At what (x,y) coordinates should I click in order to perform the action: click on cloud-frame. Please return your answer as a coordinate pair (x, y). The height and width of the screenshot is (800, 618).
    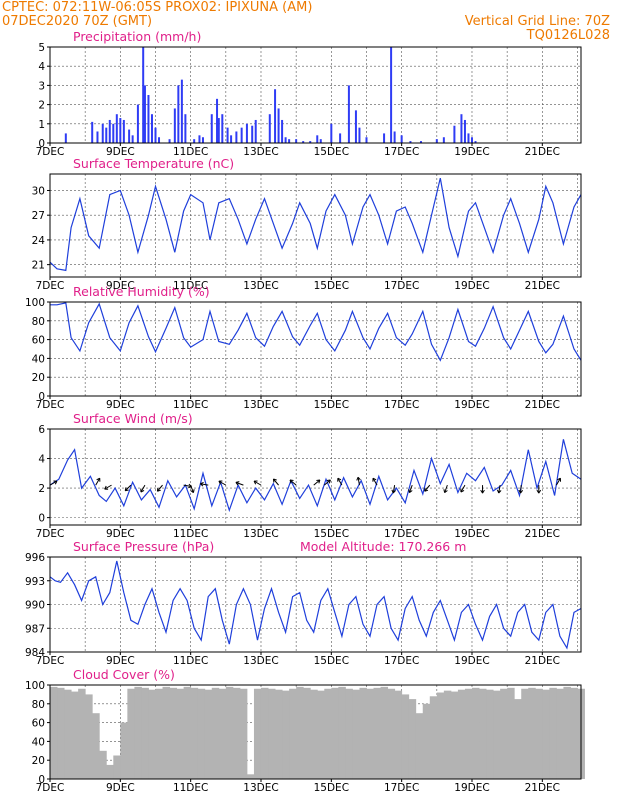
    Looking at the image, I should click on (315, 732).